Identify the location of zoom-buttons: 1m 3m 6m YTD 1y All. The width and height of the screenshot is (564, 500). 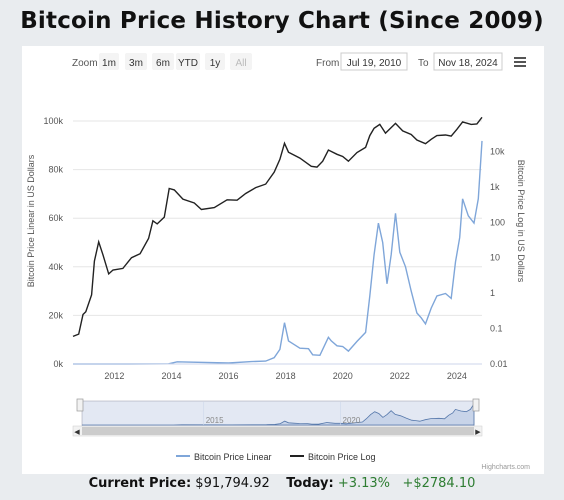
(175, 61).